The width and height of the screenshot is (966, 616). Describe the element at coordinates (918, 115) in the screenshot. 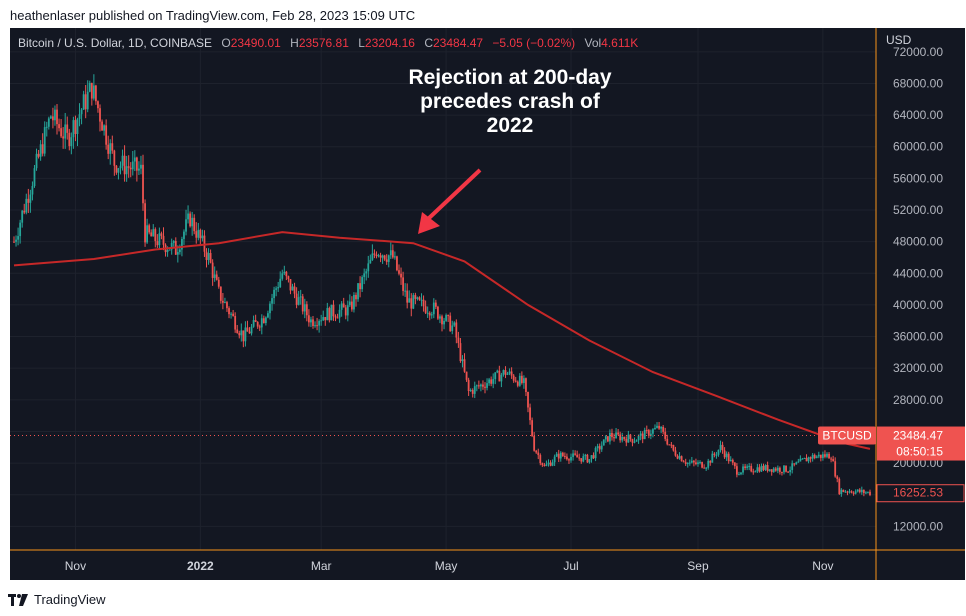

I see `y-tick-label: 64000.00` at that location.